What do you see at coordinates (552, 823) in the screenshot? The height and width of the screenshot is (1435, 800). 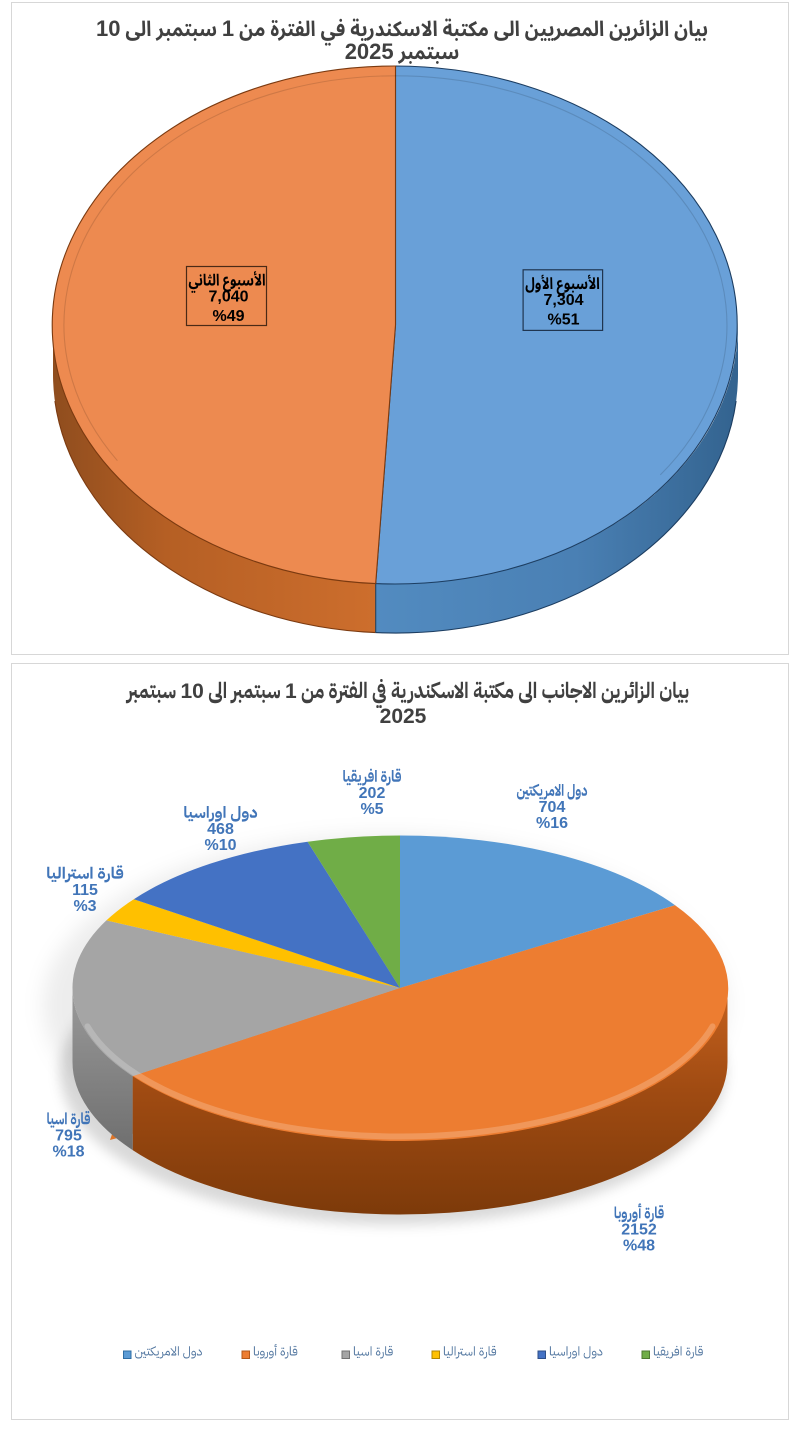 I see `svg-text: %16` at bounding box center [552, 823].